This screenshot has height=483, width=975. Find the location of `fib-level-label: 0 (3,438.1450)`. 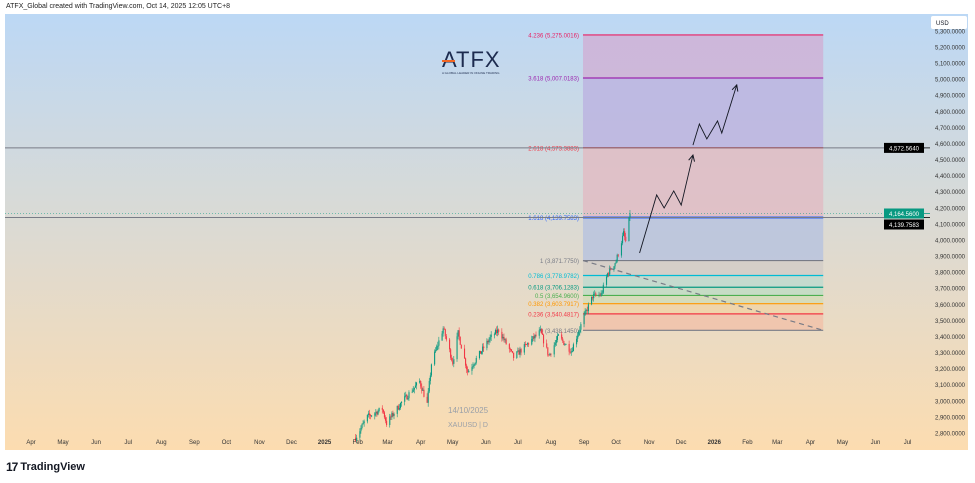

fib-level-label: 0 (3,438.1450) is located at coordinates (559, 332).